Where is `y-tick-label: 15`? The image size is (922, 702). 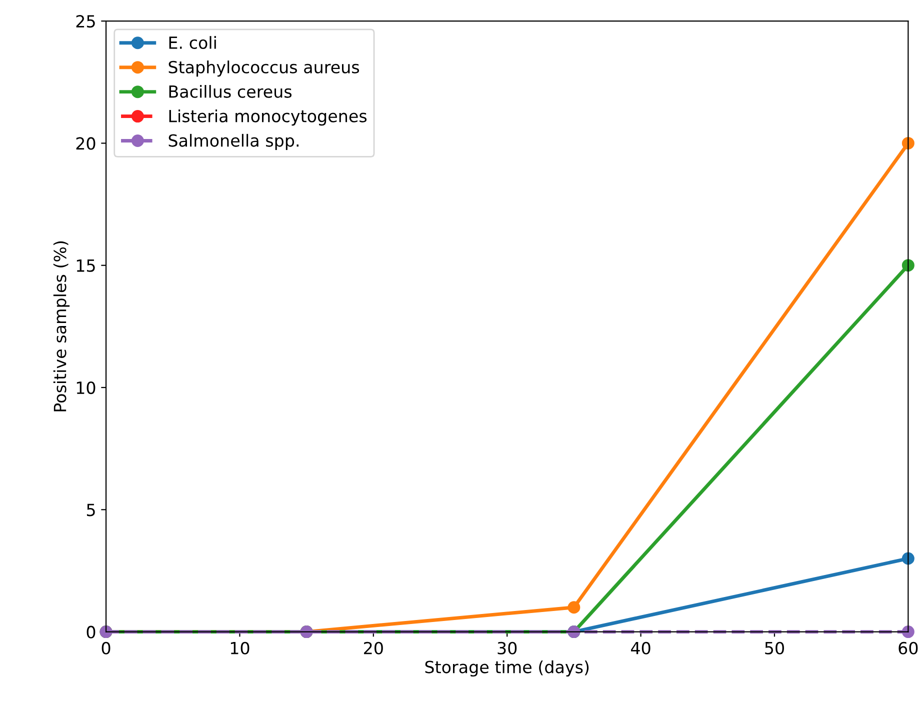
y-tick-label: 15 is located at coordinates (85, 266).